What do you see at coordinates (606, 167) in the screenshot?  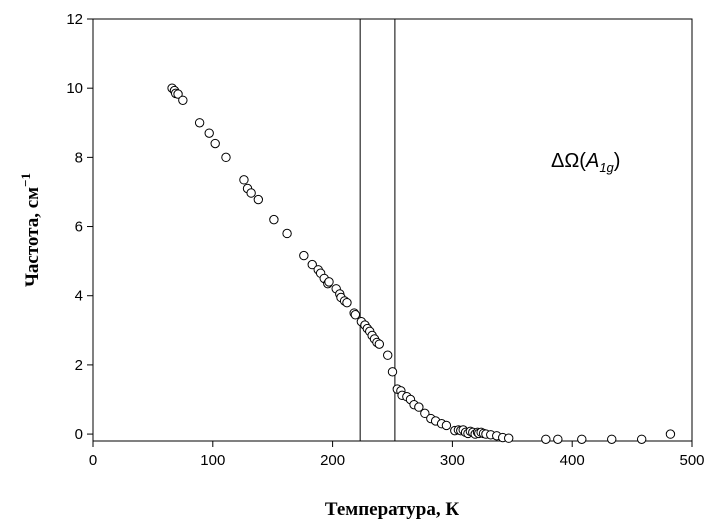 I see `annotation-sub: 1g` at bounding box center [606, 167].